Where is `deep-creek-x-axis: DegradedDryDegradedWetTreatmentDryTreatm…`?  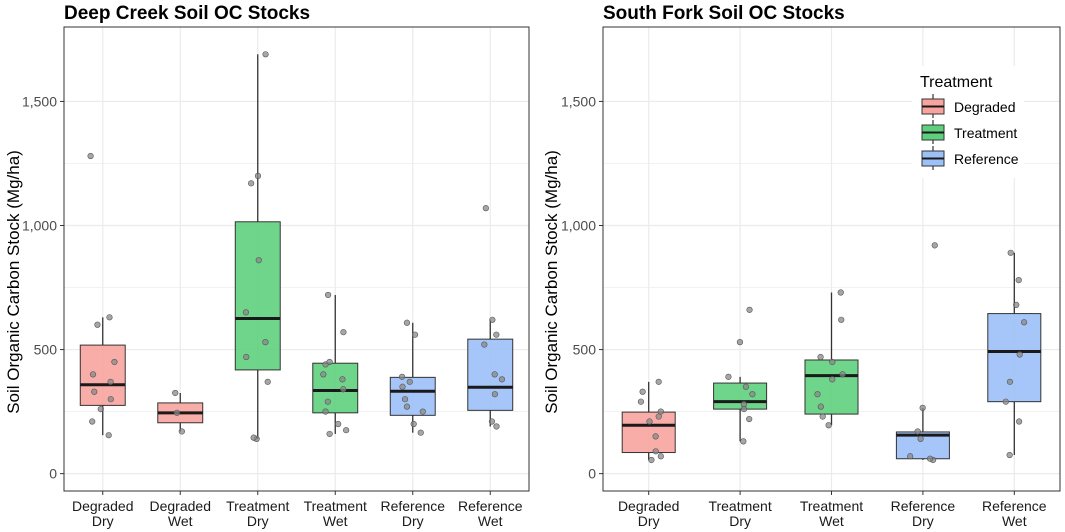 deep-creek-x-axis: DegradedDryDegradedWetTreatmentDryTreatm… is located at coordinates (297, 510).